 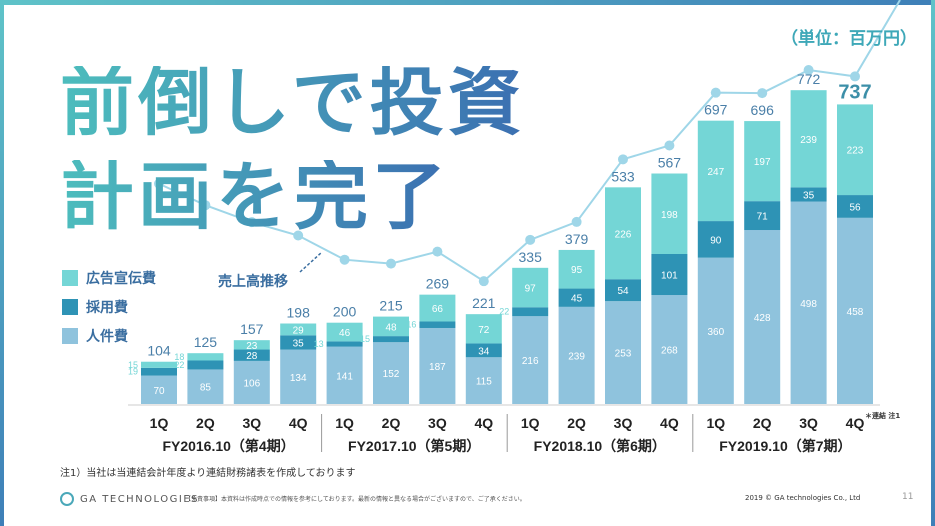 What do you see at coordinates (438, 309) in the screenshot?
I see `bar-7-ad-value: 66` at bounding box center [438, 309].